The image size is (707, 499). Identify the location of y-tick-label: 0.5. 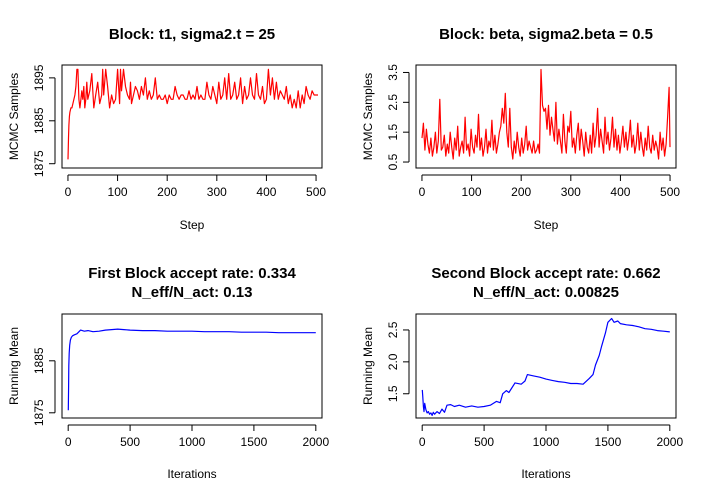
(393, 161).